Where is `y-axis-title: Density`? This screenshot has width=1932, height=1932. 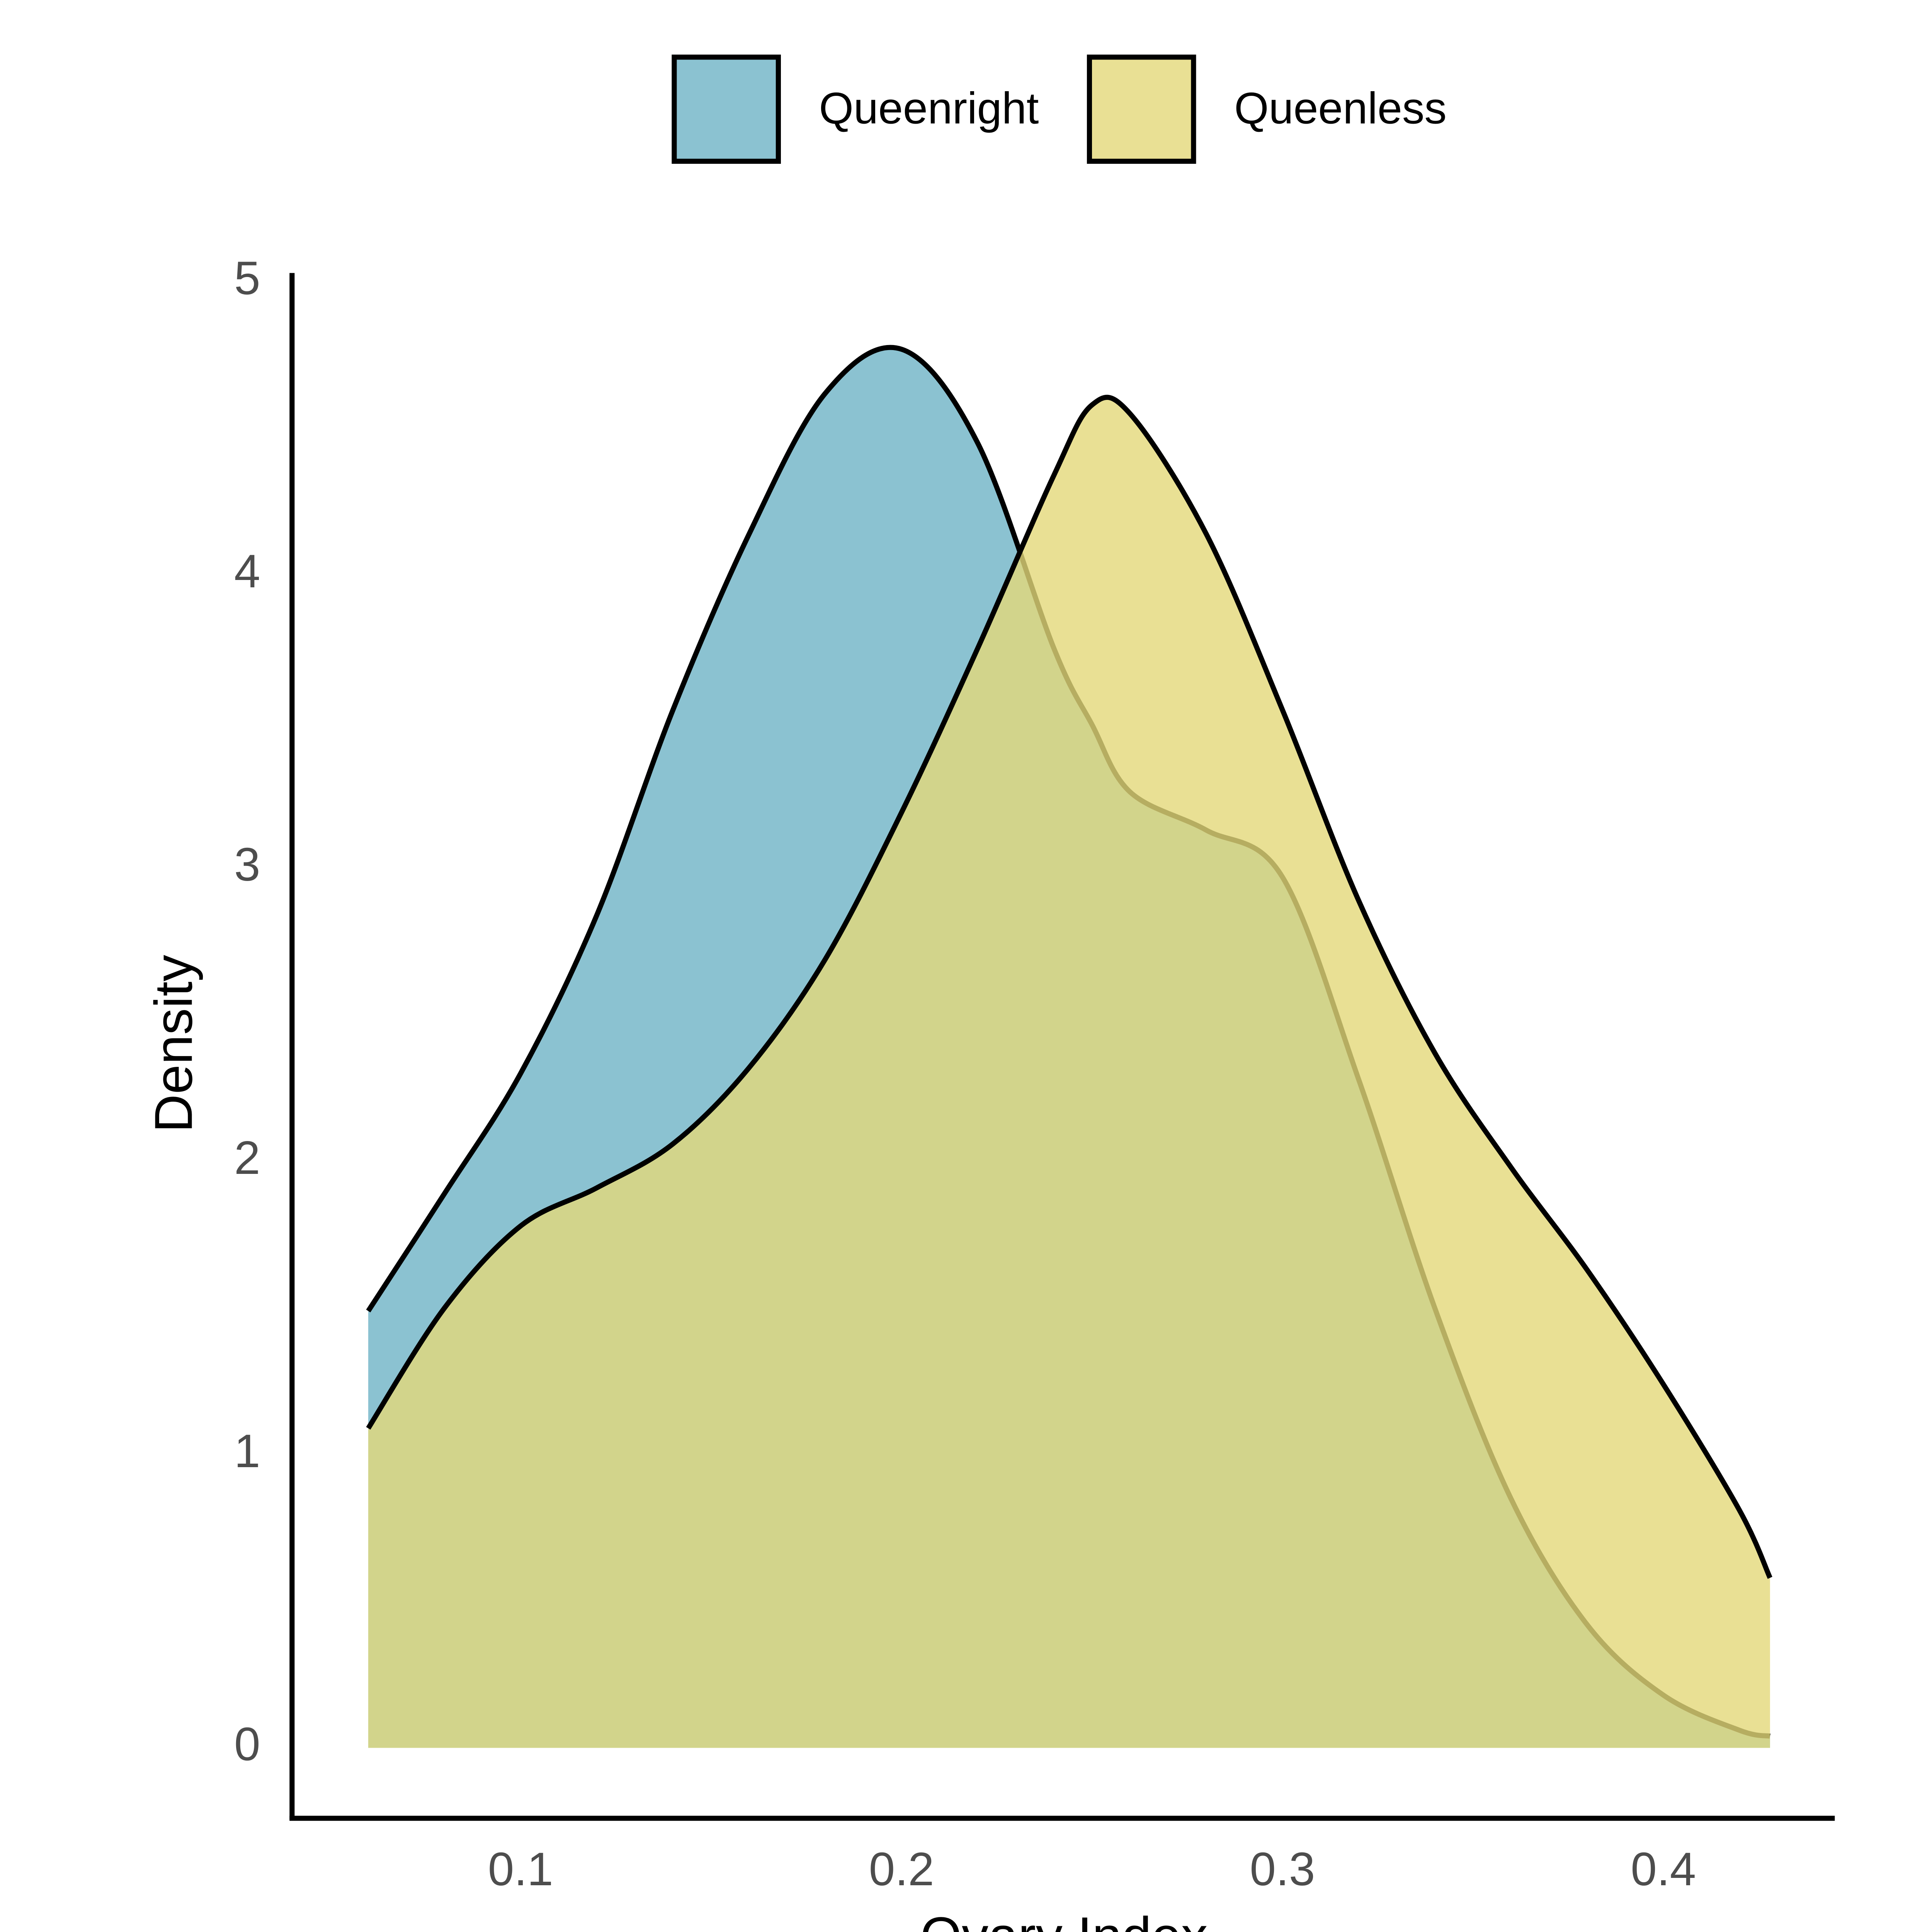
y-axis-title: Density is located at coordinates (174, 1044).